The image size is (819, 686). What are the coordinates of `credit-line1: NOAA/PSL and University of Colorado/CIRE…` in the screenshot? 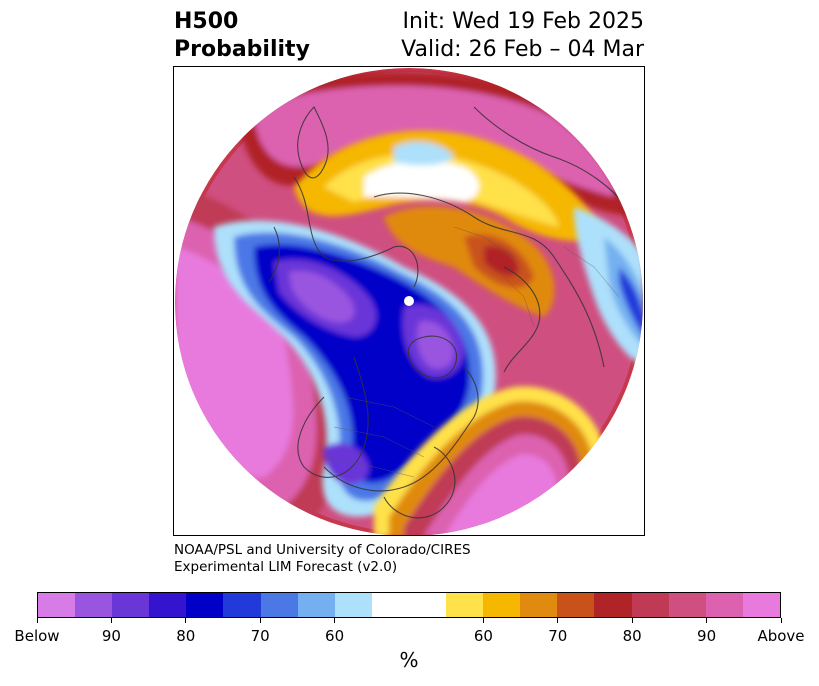 It's located at (322, 550).